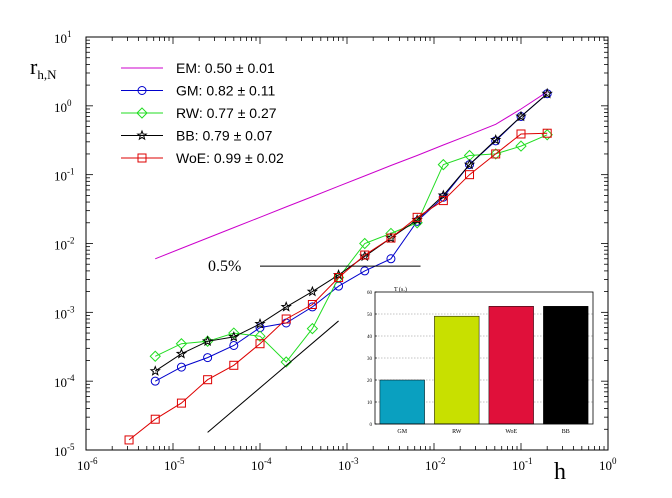 The image size is (672, 498). Describe the element at coordinates (457, 432) in the screenshot. I see `inset-category-label: RW` at that location.